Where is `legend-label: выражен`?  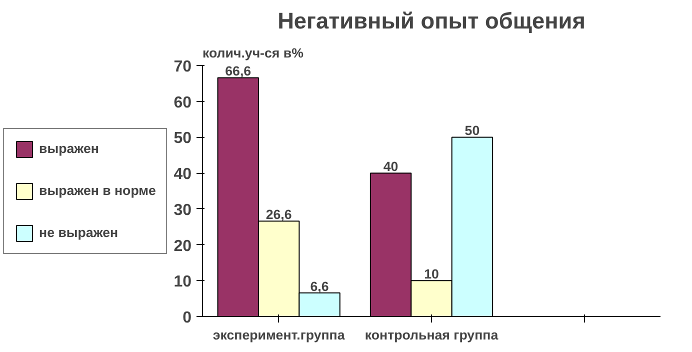 legend-label: выражен is located at coordinates (69, 148).